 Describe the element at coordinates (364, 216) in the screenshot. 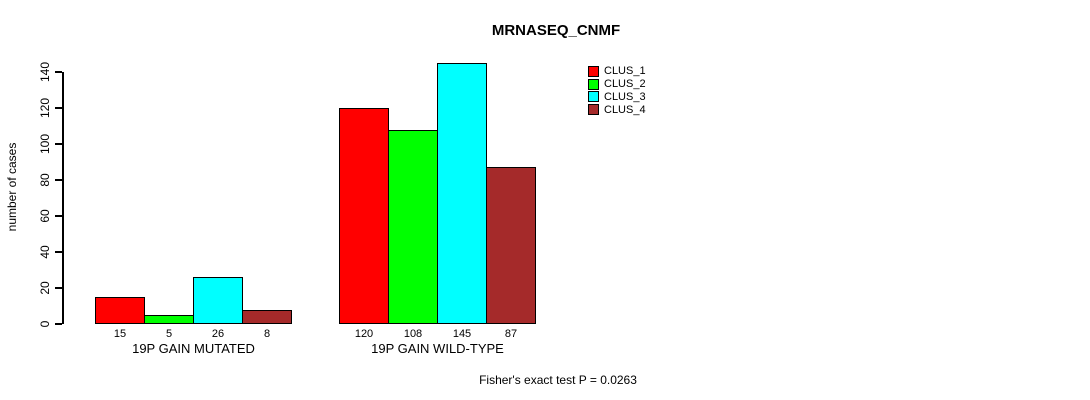

I see `bar-clus_1-group2` at that location.